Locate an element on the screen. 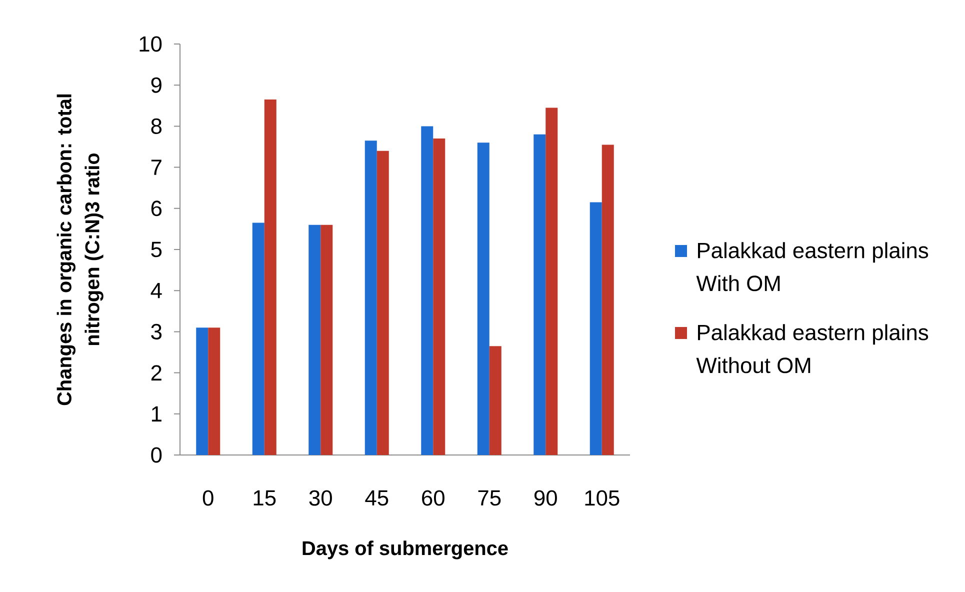 The image size is (965, 592). y-tick-label: 4 is located at coordinates (156, 290).